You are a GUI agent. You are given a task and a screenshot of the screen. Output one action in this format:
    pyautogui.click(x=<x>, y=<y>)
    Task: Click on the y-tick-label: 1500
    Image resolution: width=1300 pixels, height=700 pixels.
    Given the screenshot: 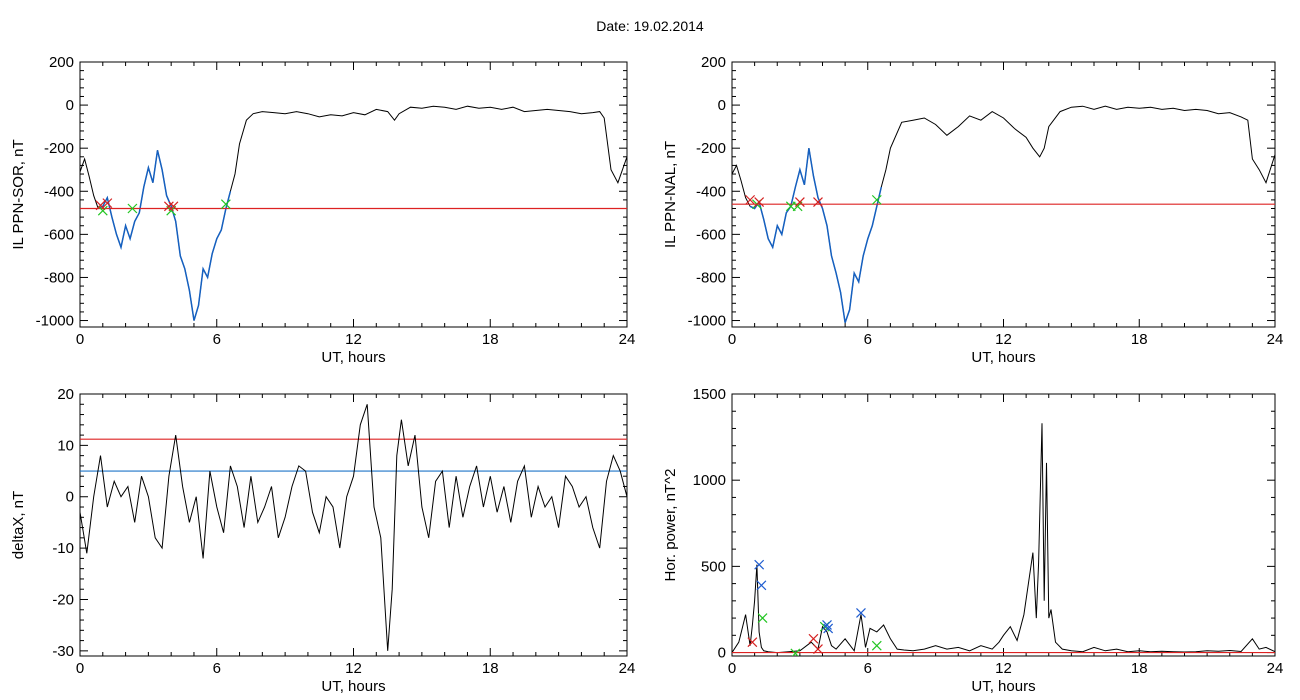 What is the action you would take?
    pyautogui.click(x=709, y=394)
    